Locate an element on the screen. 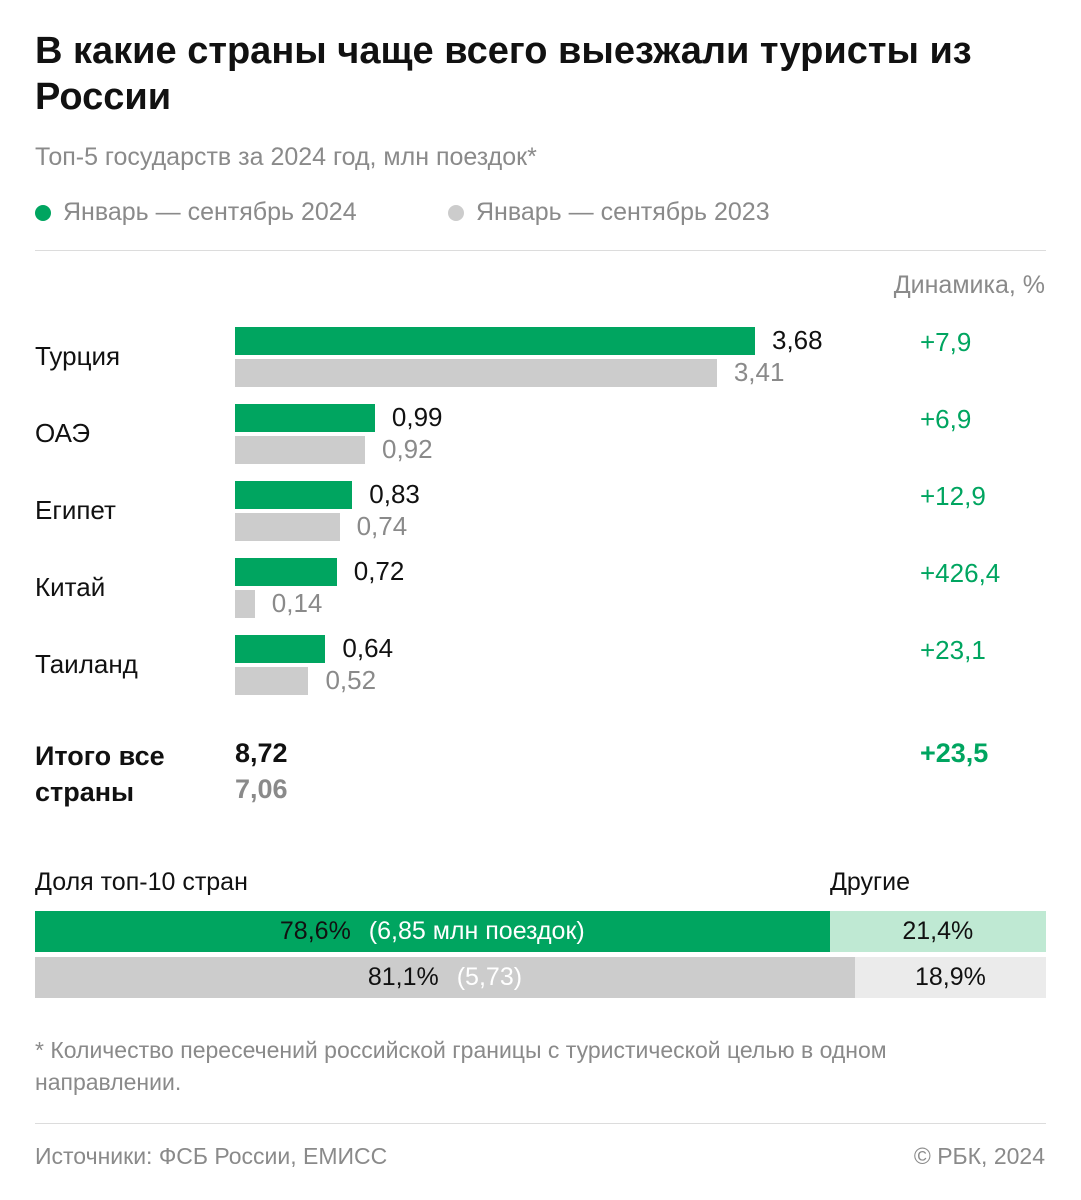 The height and width of the screenshot is (1200, 1081). legend-dot-gray-icon is located at coordinates (456, 212).